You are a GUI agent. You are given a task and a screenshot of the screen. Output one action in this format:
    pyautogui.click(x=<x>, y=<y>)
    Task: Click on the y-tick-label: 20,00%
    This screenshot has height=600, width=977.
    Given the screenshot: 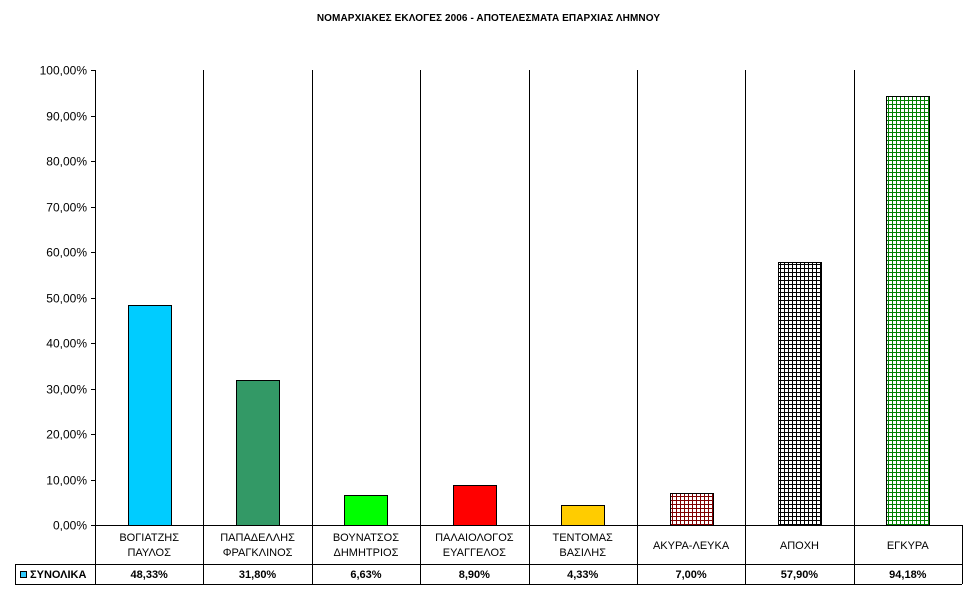 What is the action you would take?
    pyautogui.click(x=66, y=435)
    